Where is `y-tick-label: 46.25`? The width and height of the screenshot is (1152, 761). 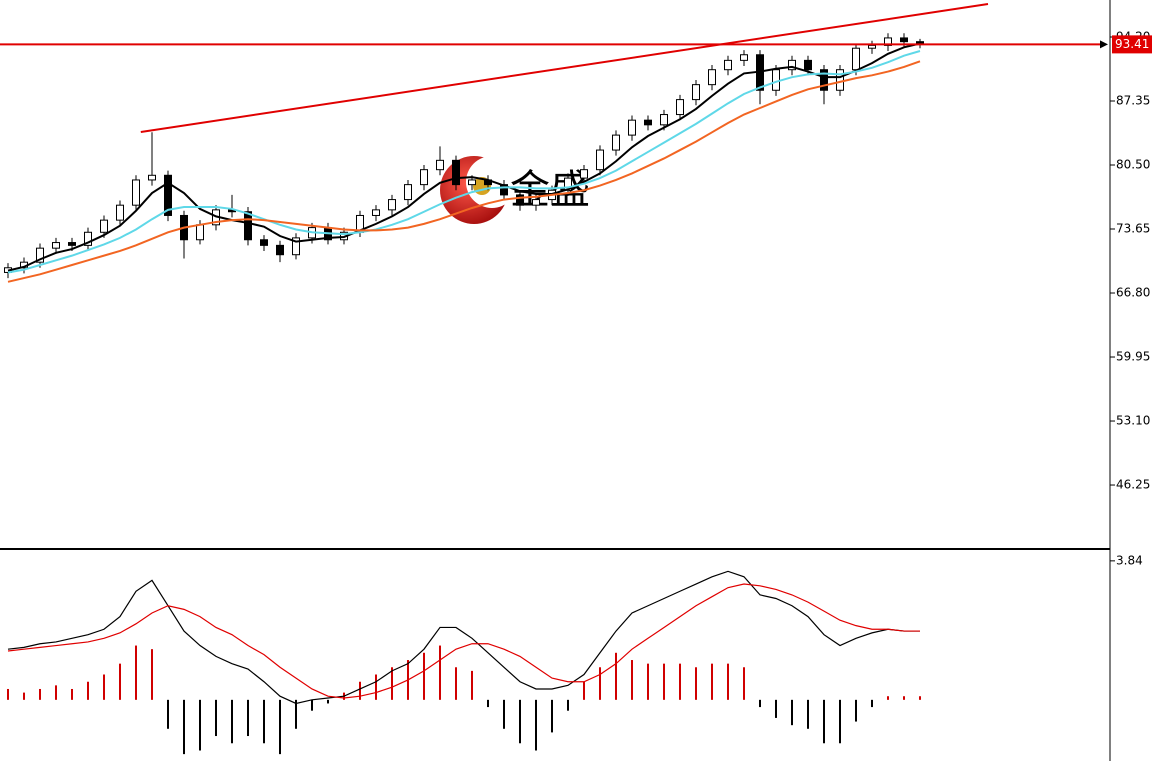 y-tick-label: 46.25 is located at coordinates (1133, 485).